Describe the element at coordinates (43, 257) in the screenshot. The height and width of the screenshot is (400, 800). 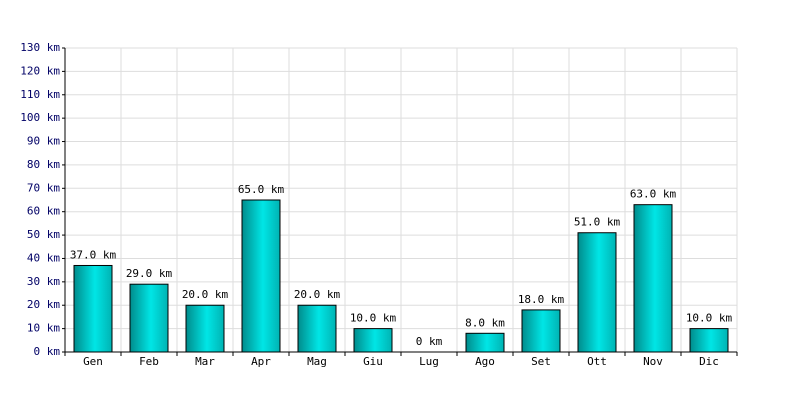
I see `y-tick-label: 40 km` at that location.